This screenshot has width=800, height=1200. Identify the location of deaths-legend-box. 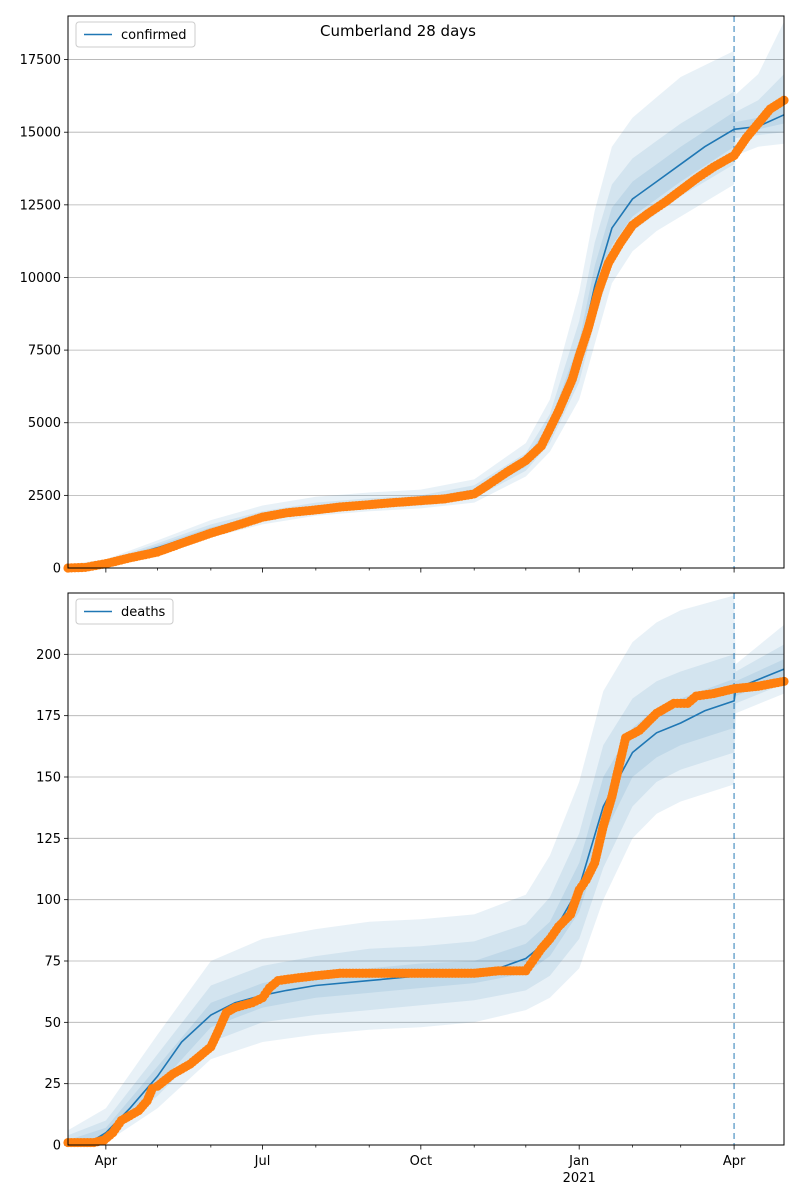
(124, 611).